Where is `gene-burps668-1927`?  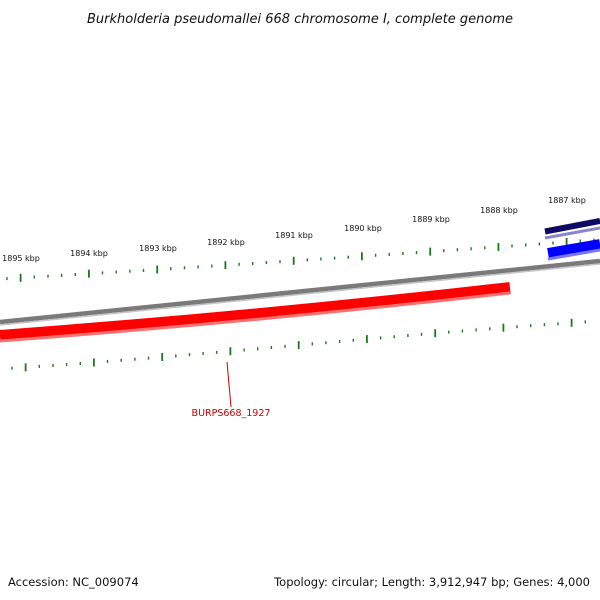 gene-burps668-1927 is located at coordinates (255, 312).